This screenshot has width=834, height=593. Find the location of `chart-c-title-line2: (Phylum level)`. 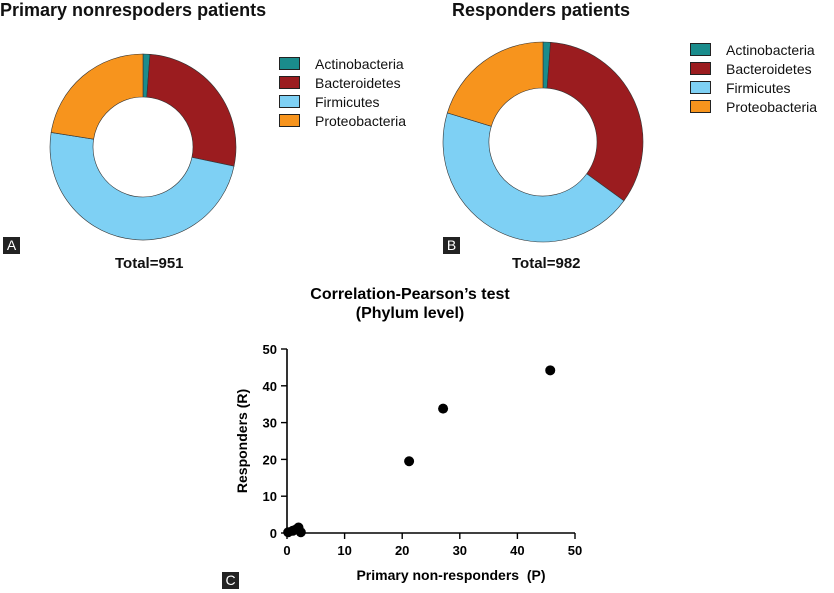

chart-c-title-line2: (Phylum level) is located at coordinates (410, 313).